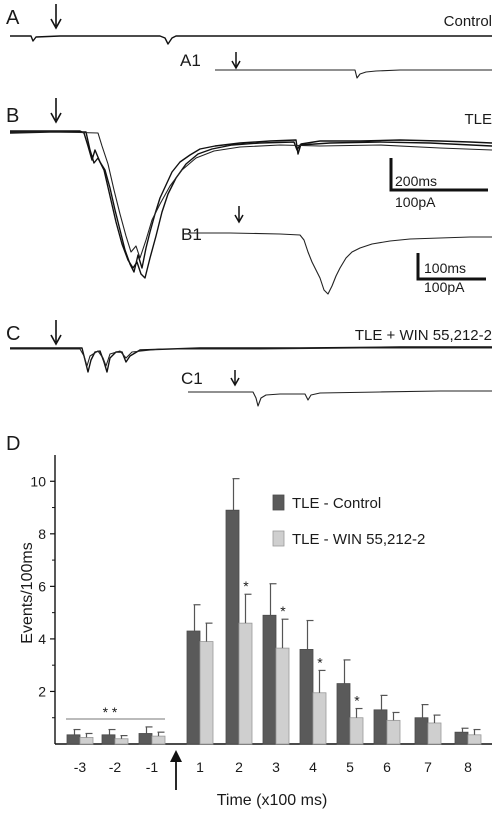 Image resolution: width=498 pixels, height=819 pixels. What do you see at coordinates (415, 202) in the screenshot?
I see `scale-b-amp: 100pA` at bounding box center [415, 202].